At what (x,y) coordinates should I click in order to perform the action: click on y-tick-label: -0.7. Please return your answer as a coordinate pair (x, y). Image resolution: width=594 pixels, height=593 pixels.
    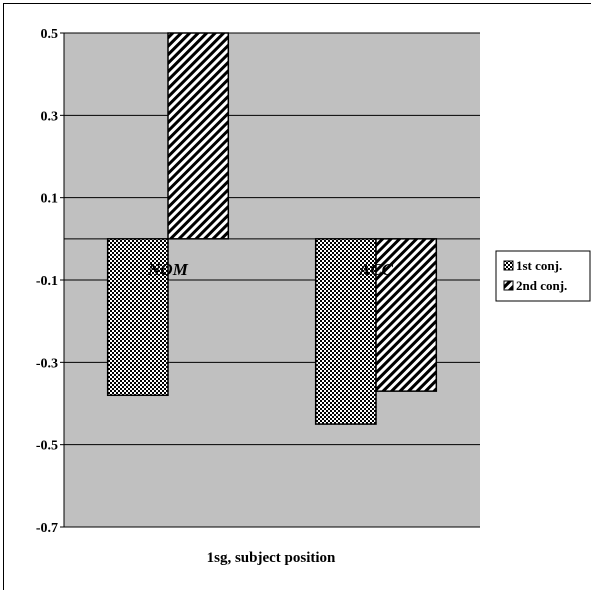
    Looking at the image, I should click on (47, 528).